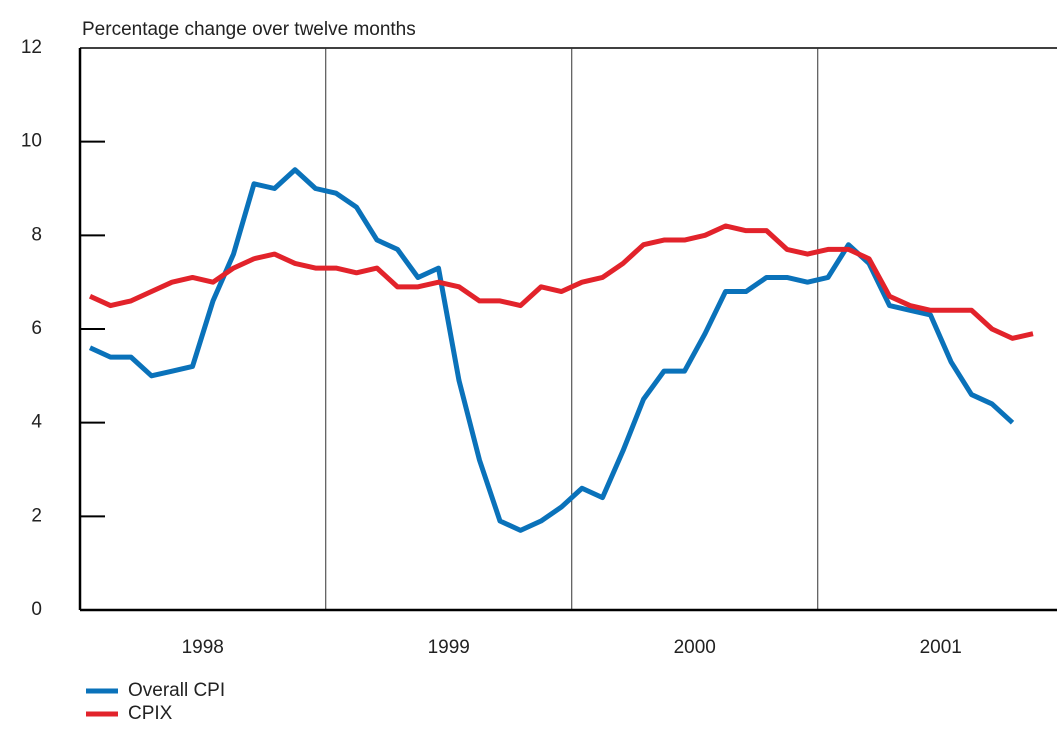 Image resolution: width=1057 pixels, height=731 pixels. What do you see at coordinates (203, 647) in the screenshot?
I see `x-tick-label: 1998` at bounding box center [203, 647].